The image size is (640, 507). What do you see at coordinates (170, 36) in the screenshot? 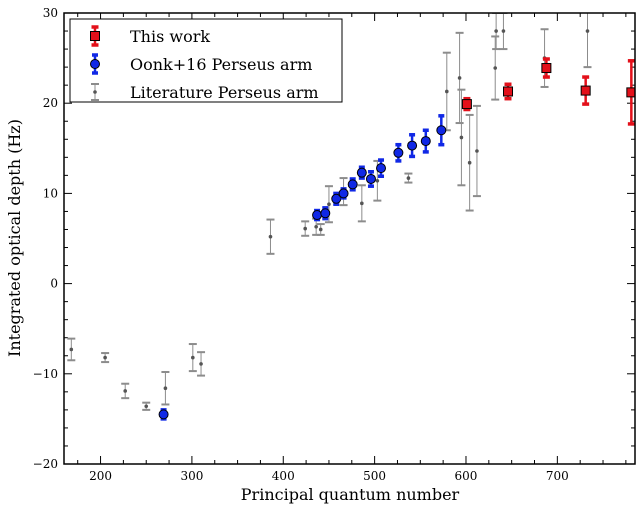
I see `legend-label-this-work: This work` at bounding box center [170, 36].